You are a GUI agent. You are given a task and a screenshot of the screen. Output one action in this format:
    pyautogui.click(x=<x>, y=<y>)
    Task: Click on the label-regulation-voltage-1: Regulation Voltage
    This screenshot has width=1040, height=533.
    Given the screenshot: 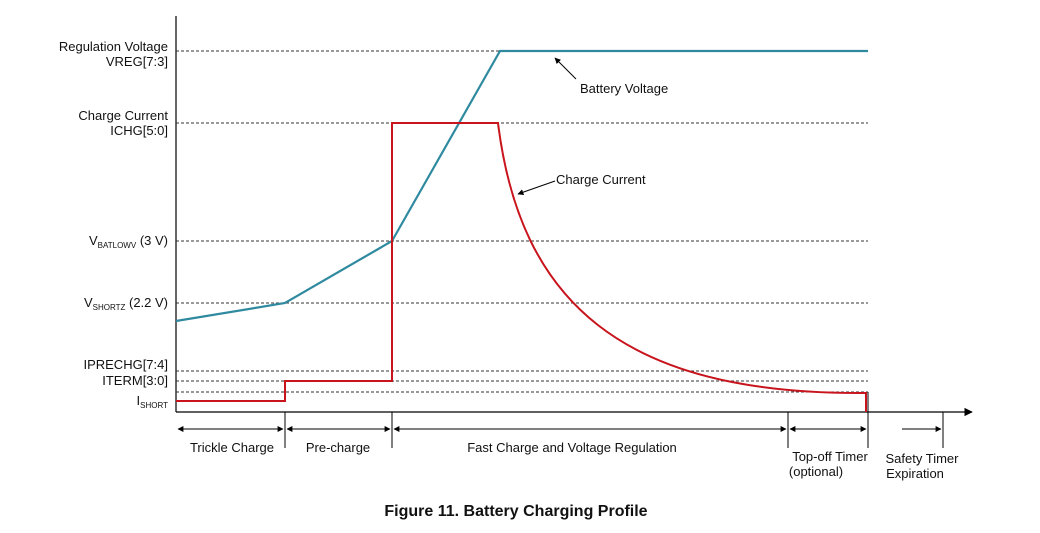 What is the action you would take?
    pyautogui.click(x=113, y=46)
    